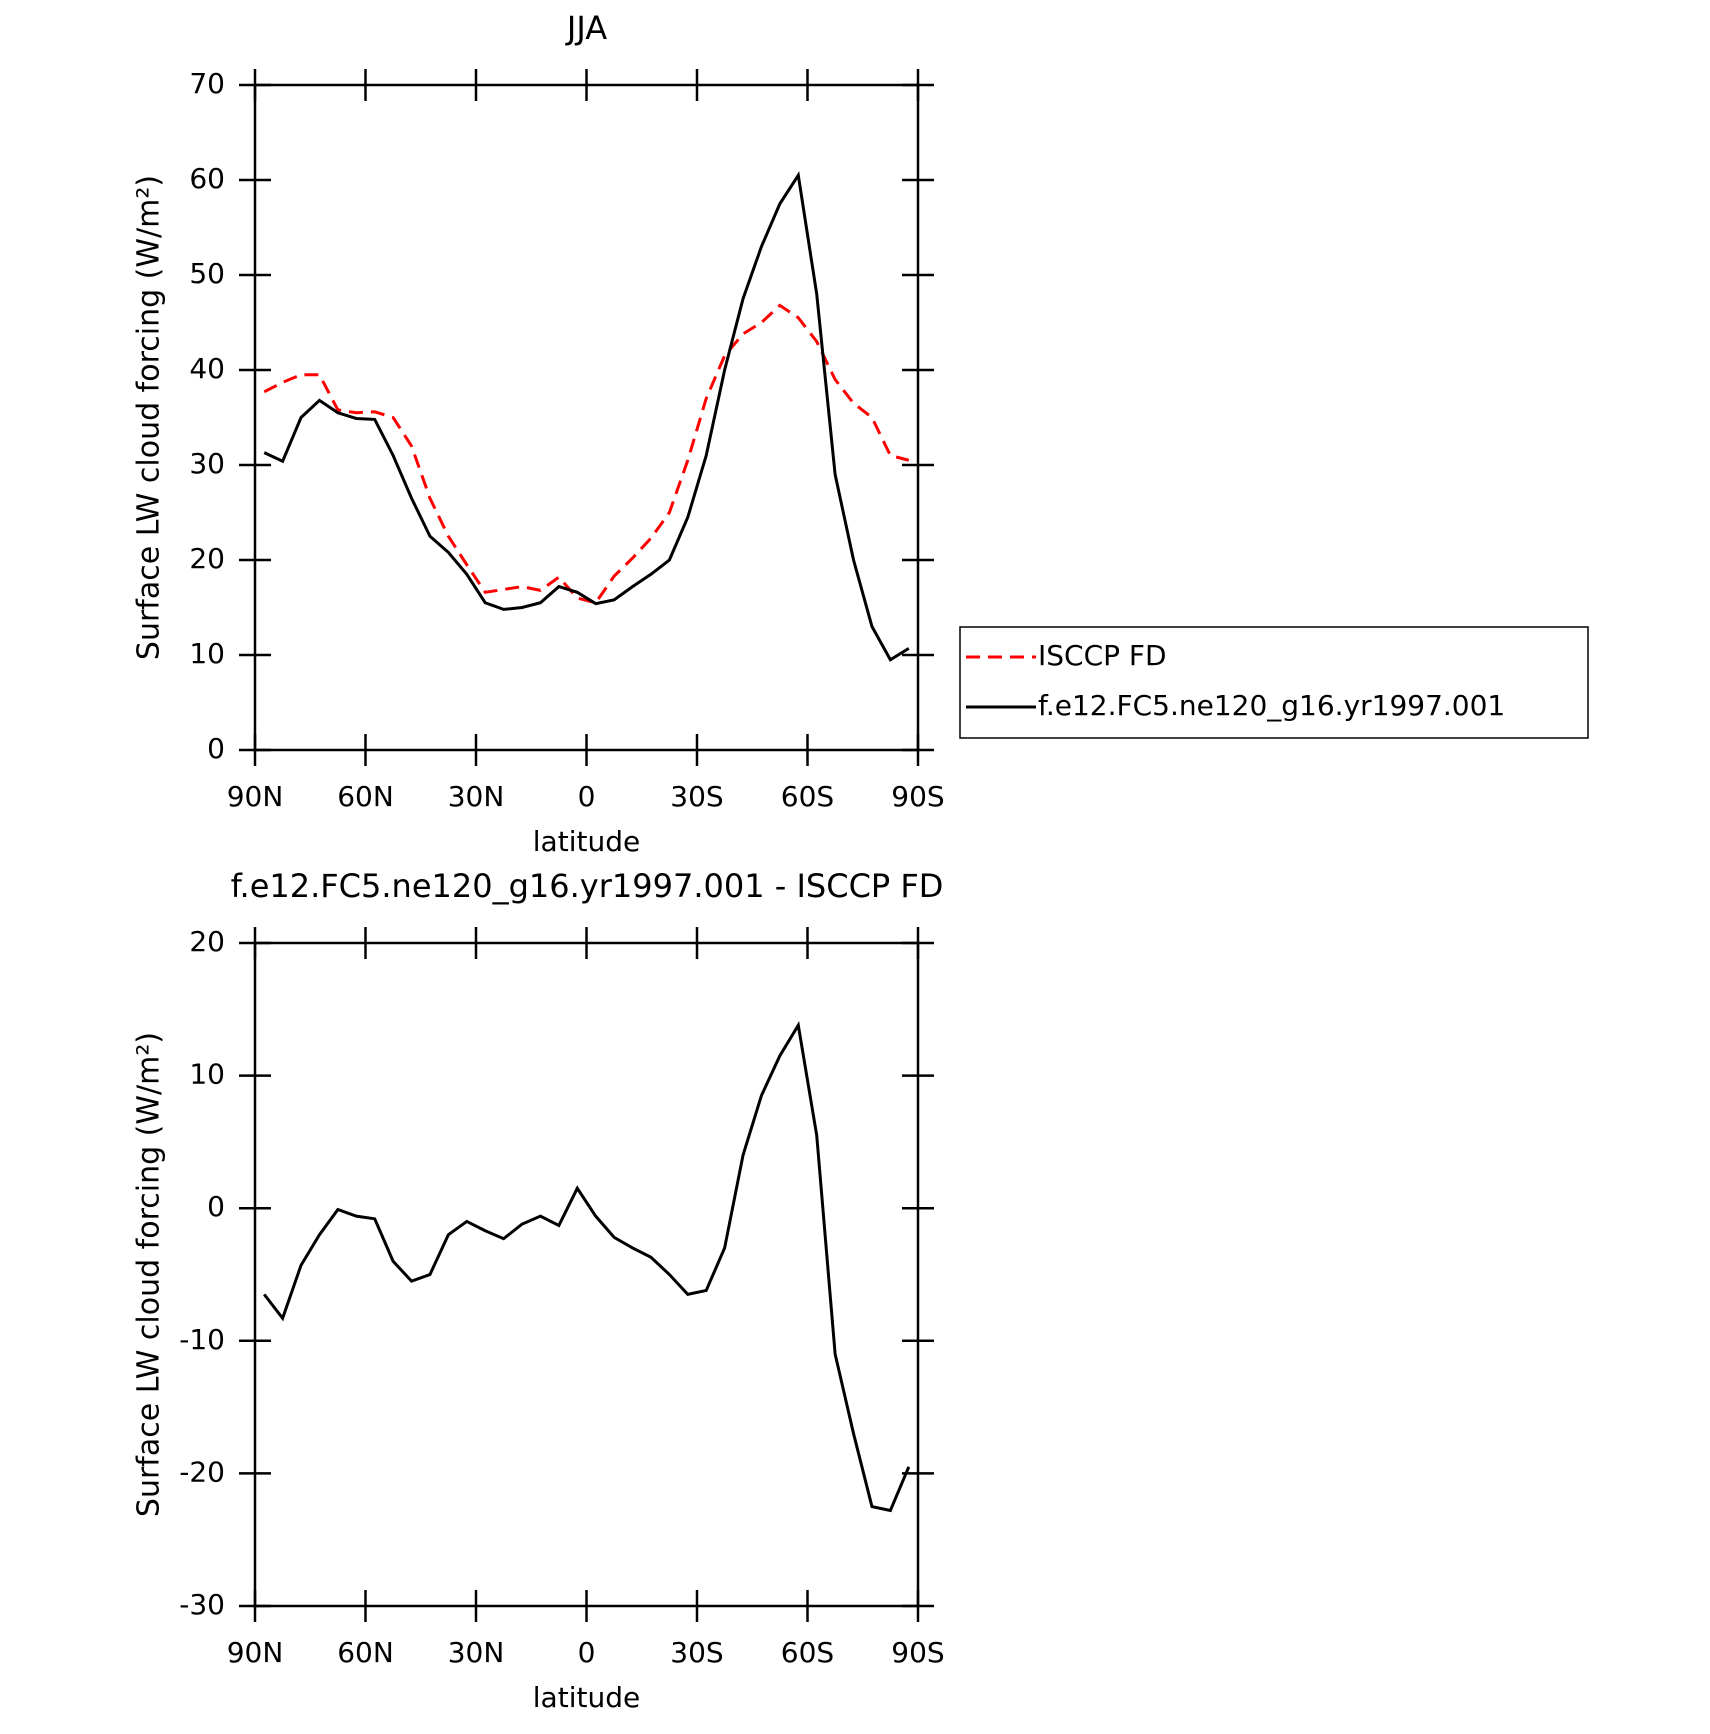  What do you see at coordinates (207, 463) in the screenshot?
I see `y-tick-label: 30` at bounding box center [207, 463].